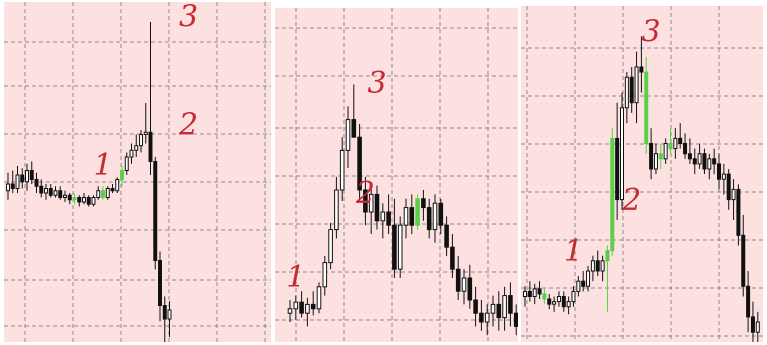 The width and height of the screenshot is (767, 345). What do you see at coordinates (573, 251) in the screenshot?
I see `annotation-label: 1` at bounding box center [573, 251].